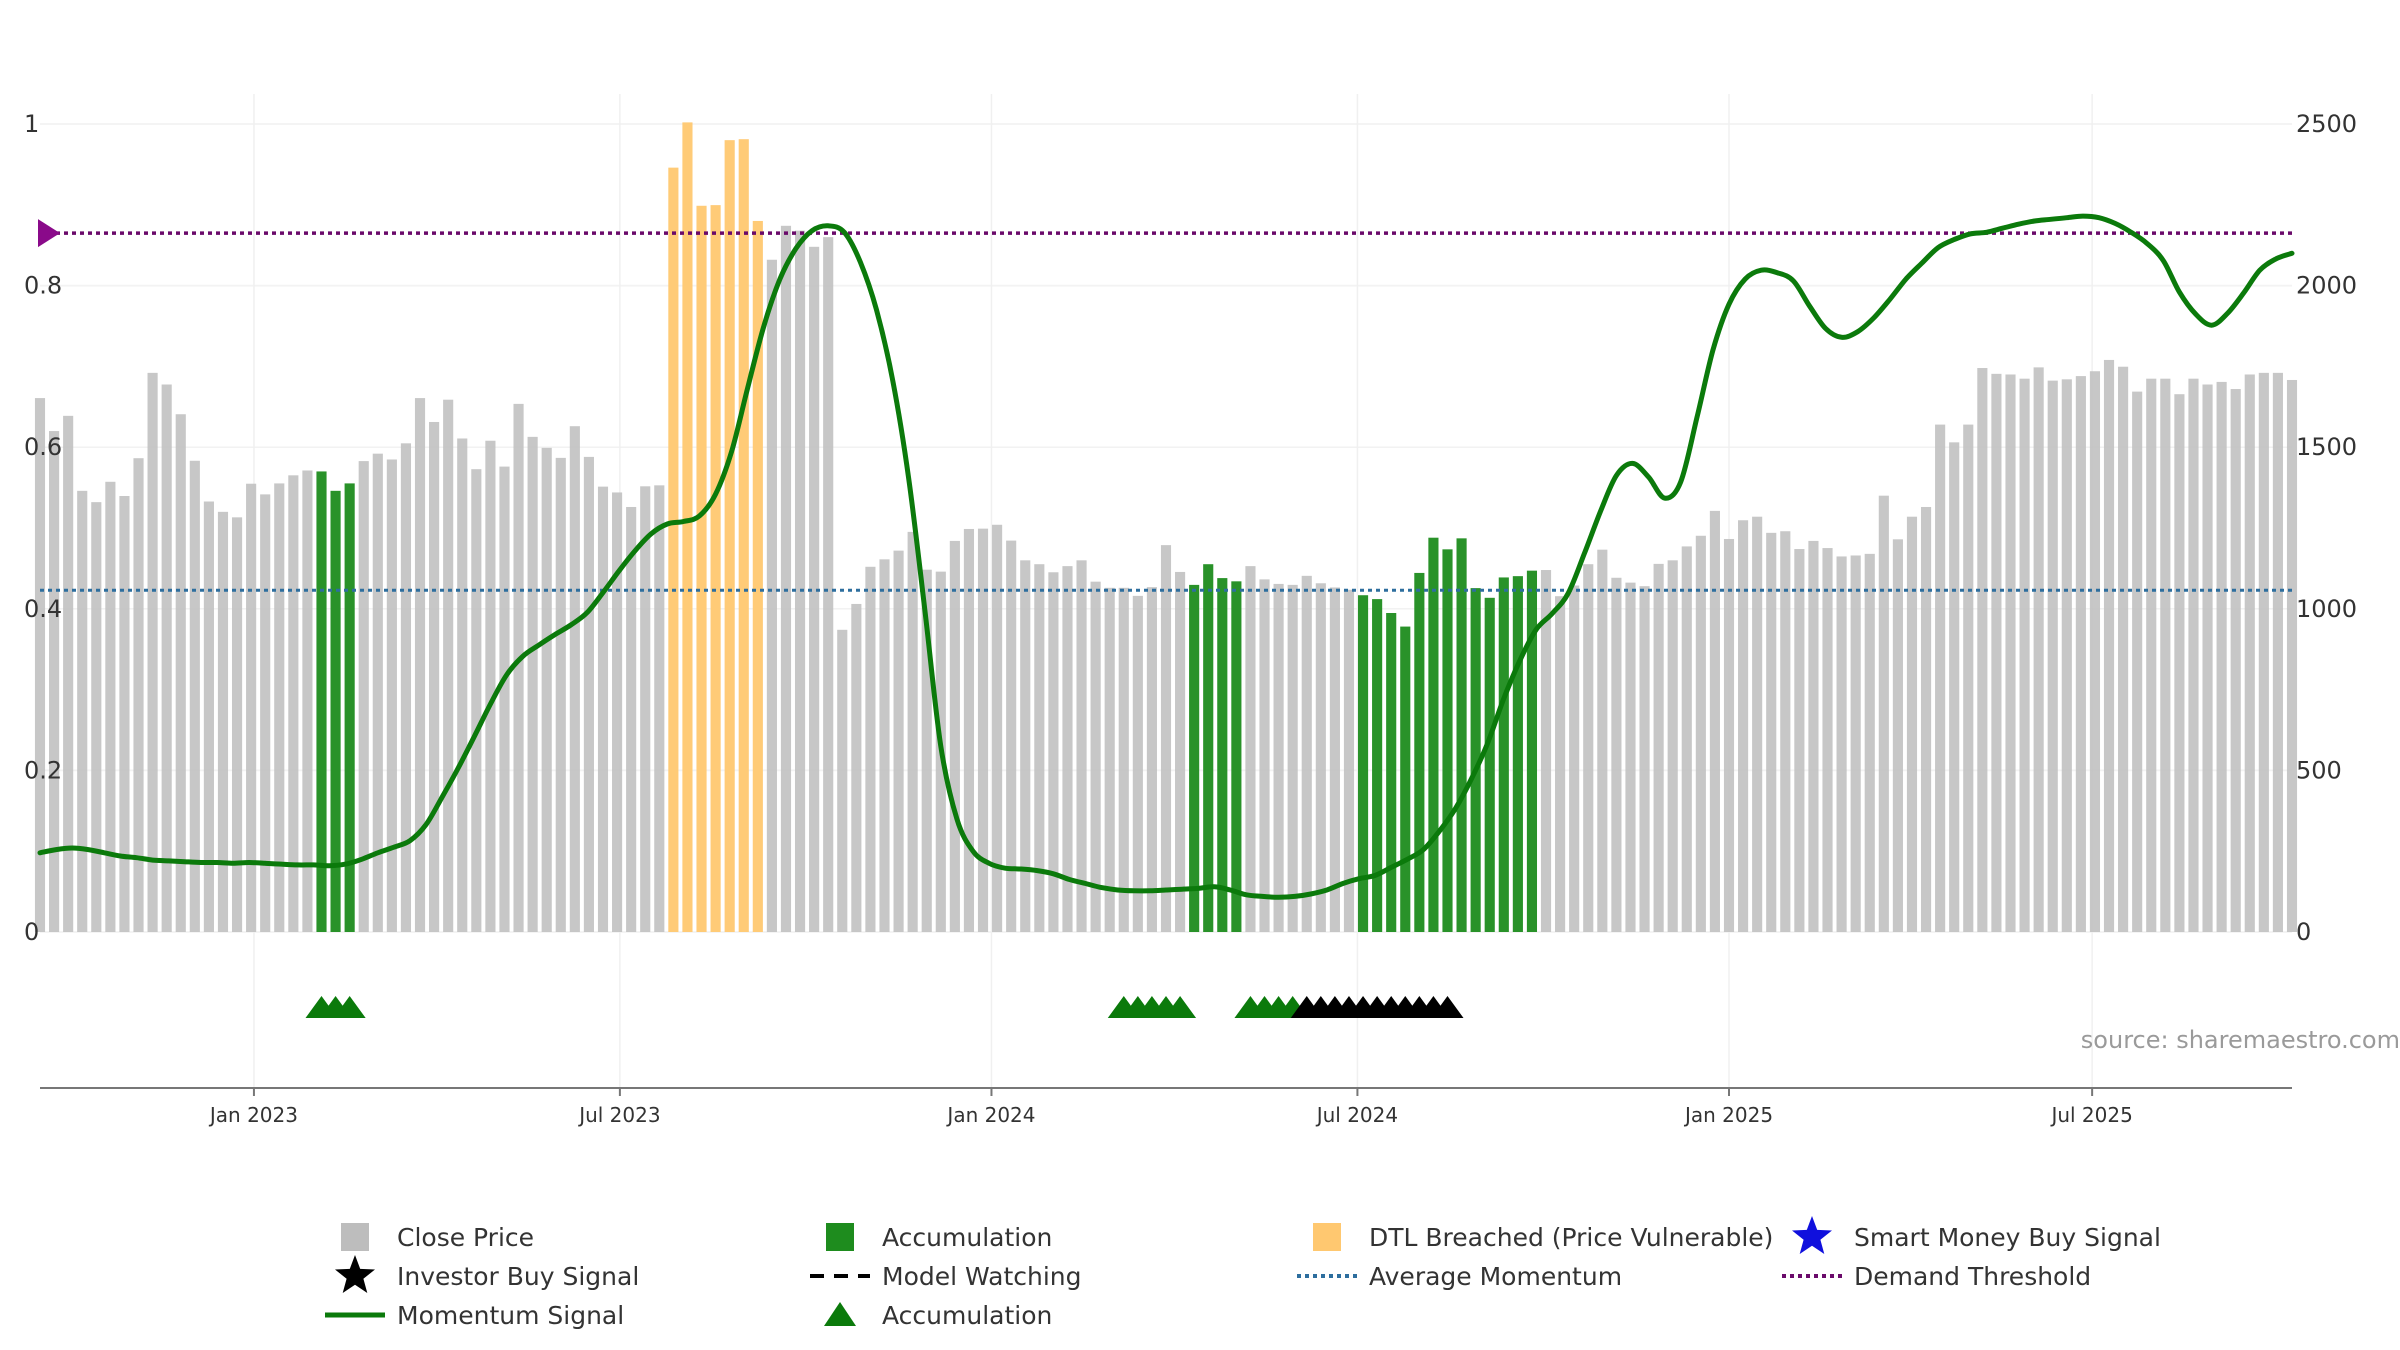 The height and width of the screenshot is (1350, 2400). I want to click on right-tick-label: 1500, so click(2326, 447).